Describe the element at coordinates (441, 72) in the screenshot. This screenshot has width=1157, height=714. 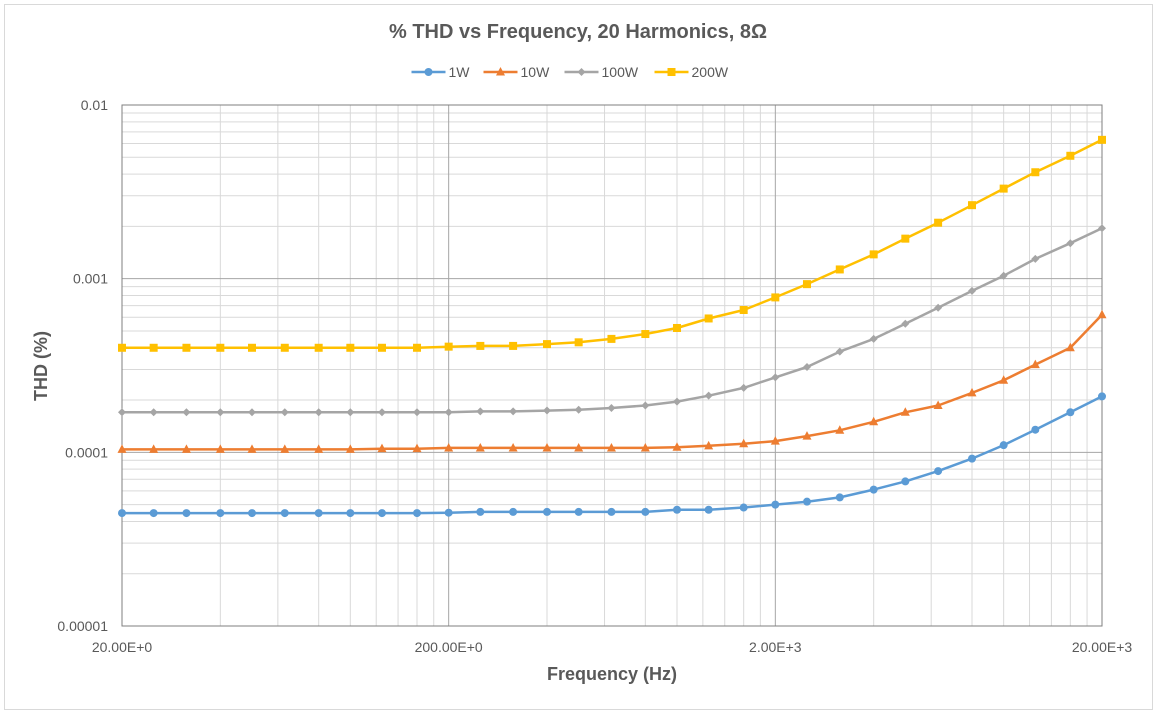
I see `legend-item-1w: 1W` at that location.